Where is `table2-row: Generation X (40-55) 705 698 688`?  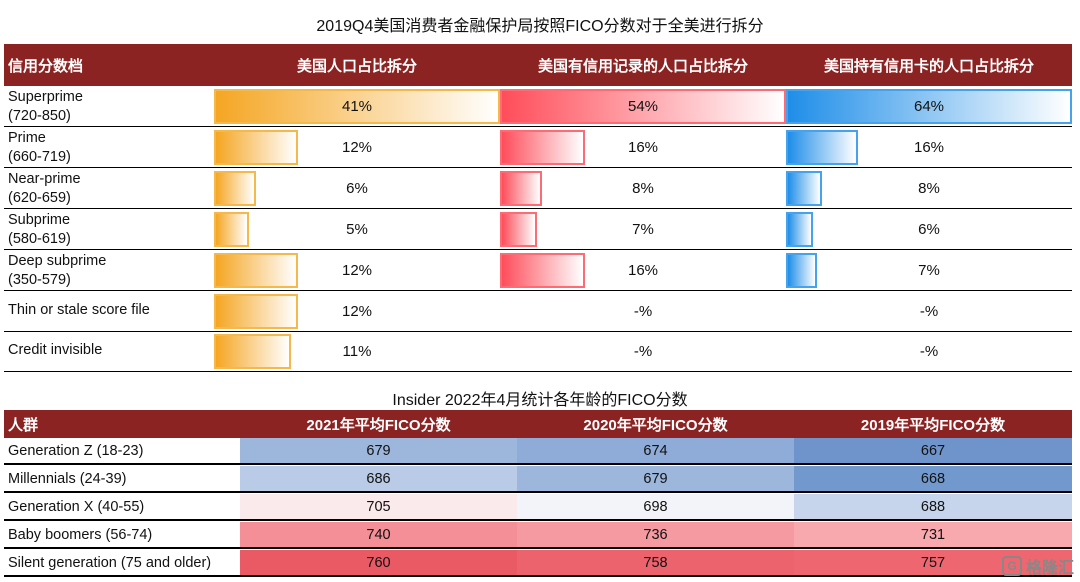
table2-row: Generation X (40-55) 705 698 688 is located at coordinates (538, 507).